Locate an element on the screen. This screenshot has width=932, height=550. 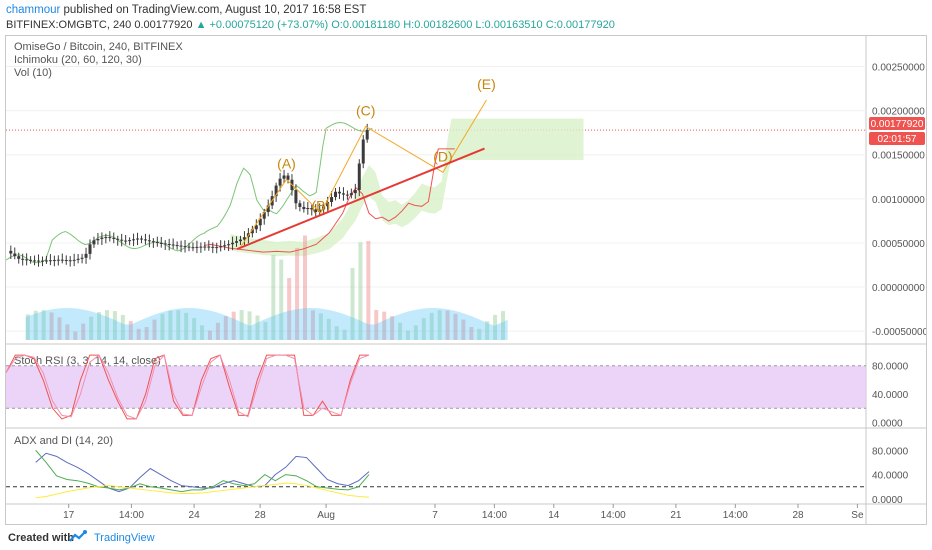
created-with-label: Created with is located at coordinates (41, 538).